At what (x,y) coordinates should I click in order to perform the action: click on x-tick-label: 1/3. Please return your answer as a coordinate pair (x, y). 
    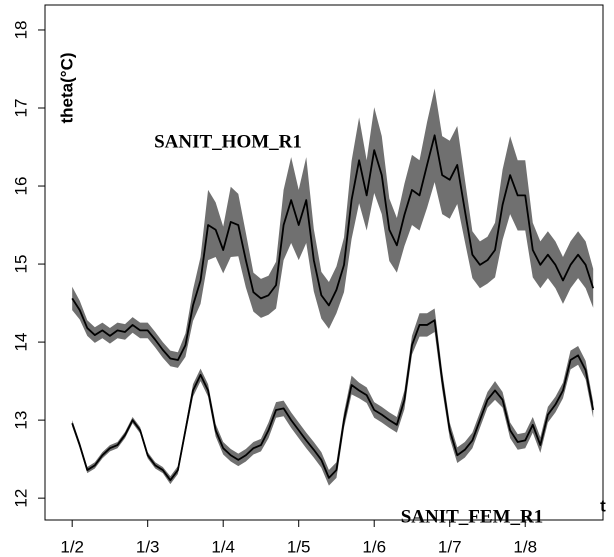
    Looking at the image, I should click on (148, 546).